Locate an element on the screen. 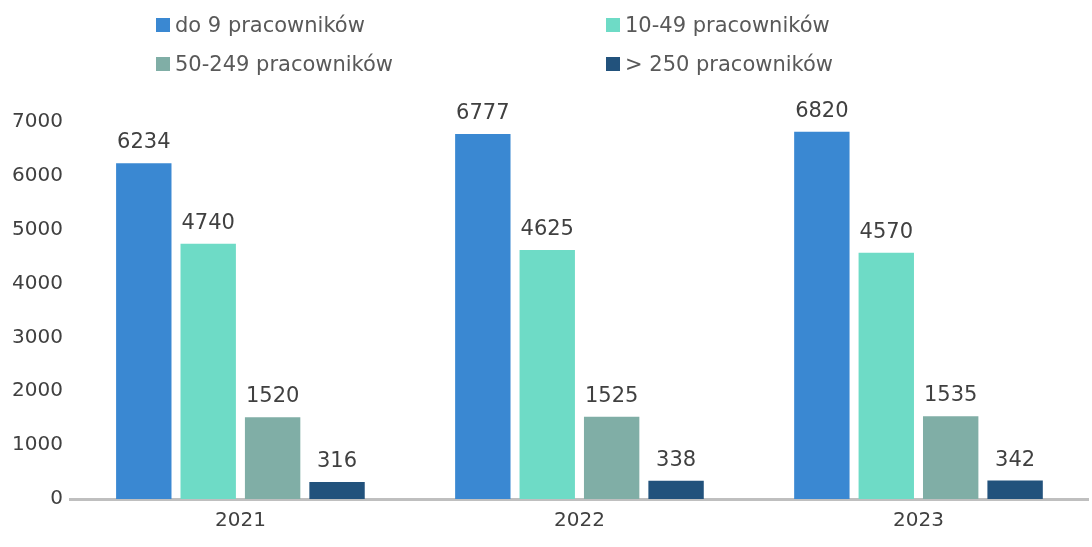  legend-label: do 9 pracowników is located at coordinates (270, 24).